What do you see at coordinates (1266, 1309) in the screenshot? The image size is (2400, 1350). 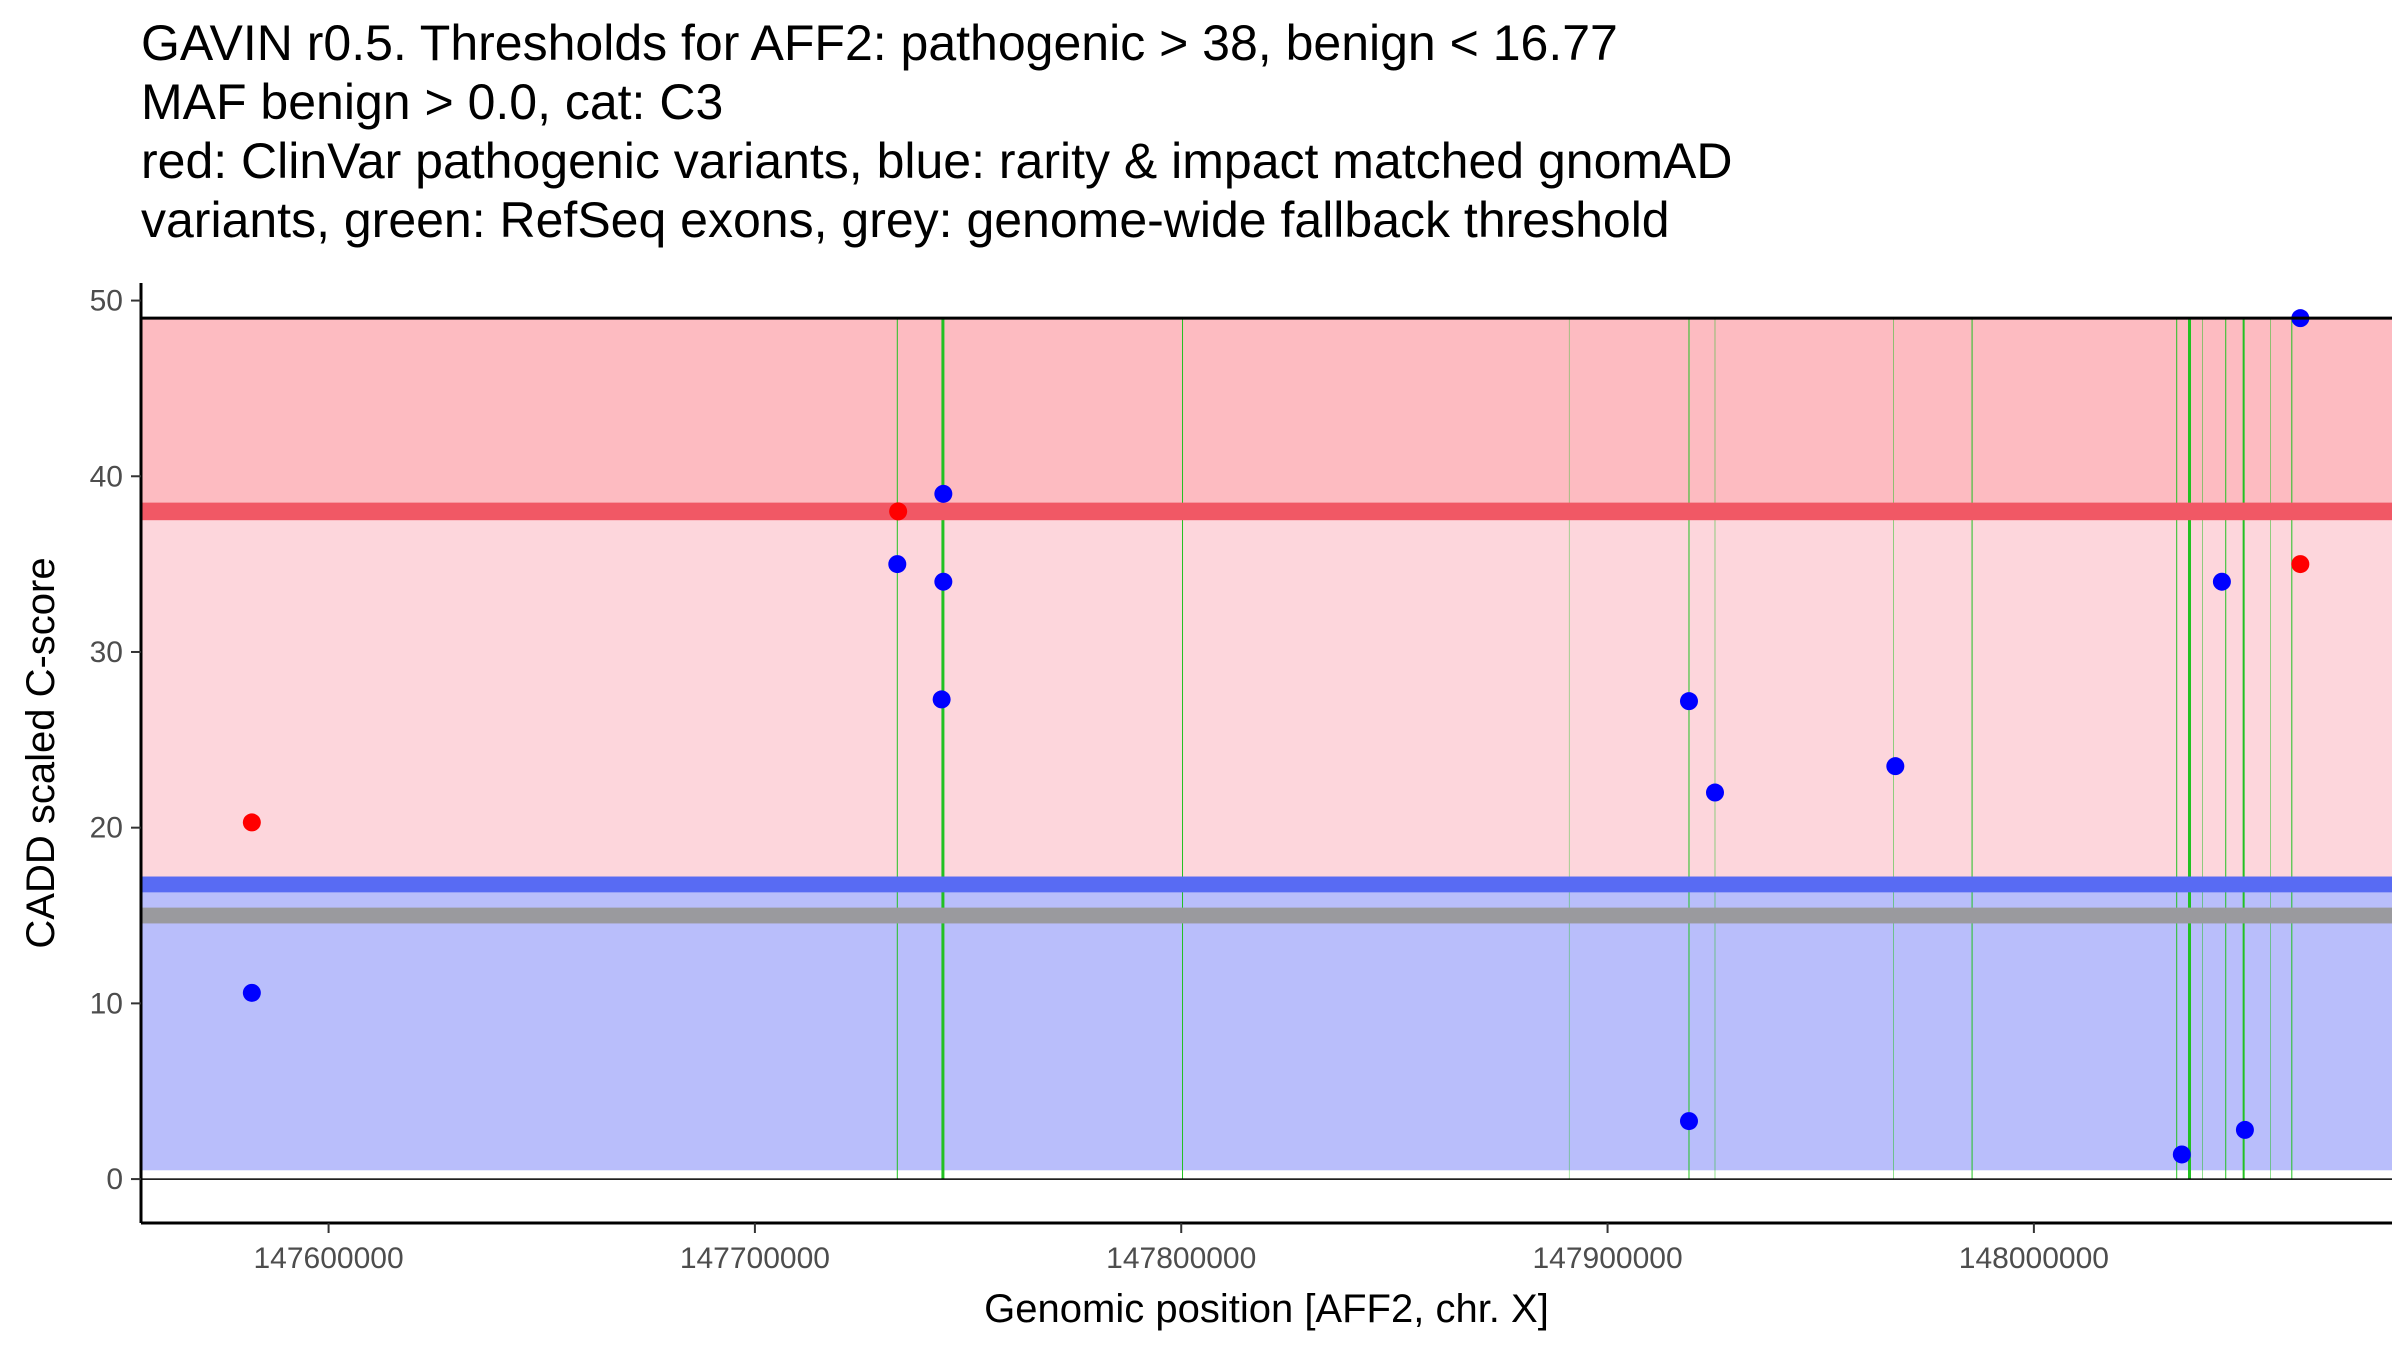 I see `x-axis-title: Genomic position [AFF2, chr. X]` at bounding box center [1266, 1309].